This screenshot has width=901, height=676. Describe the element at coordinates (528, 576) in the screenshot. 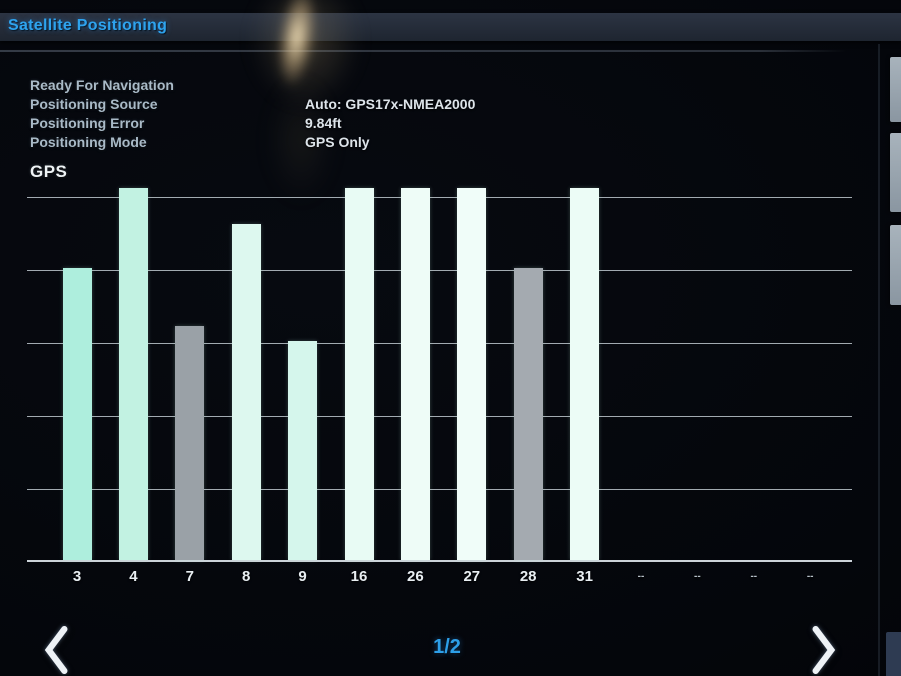

I see `satellite-label-28: 28` at that location.